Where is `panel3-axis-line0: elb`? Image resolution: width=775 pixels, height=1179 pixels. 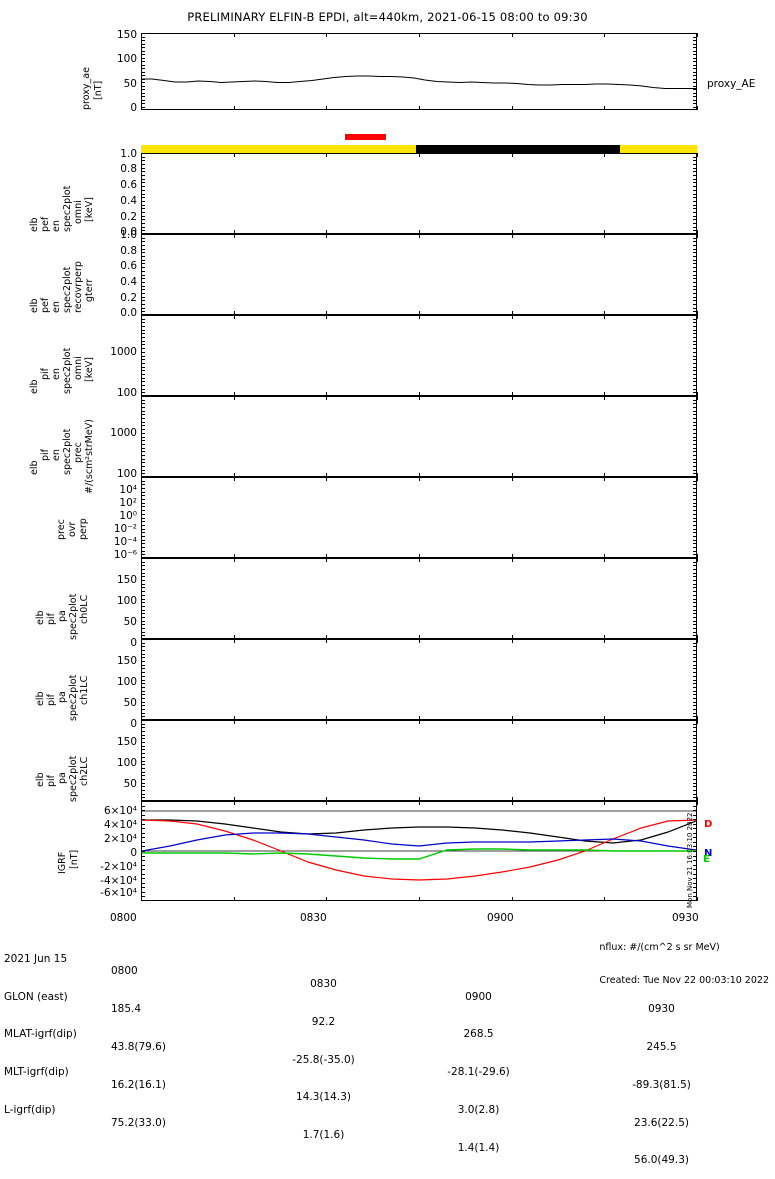
panel3-axis-line0: elb is located at coordinates (34, 305).